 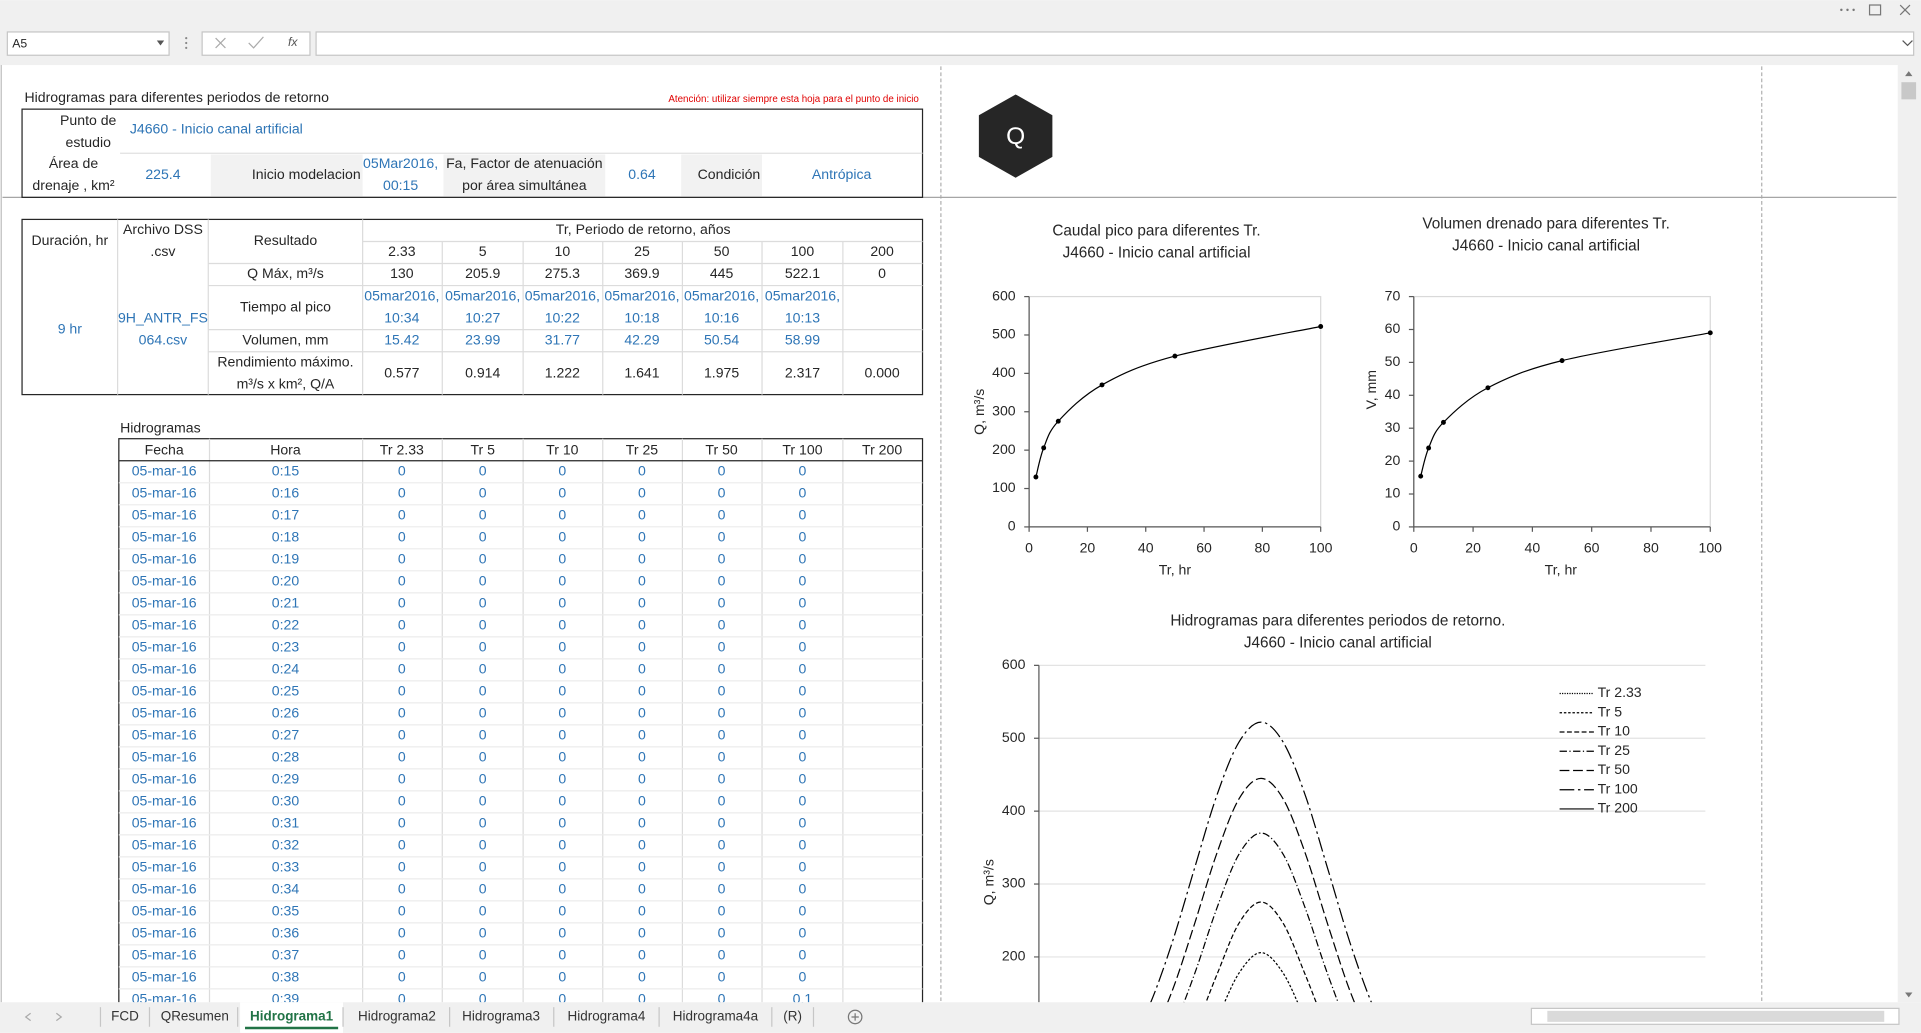 What do you see at coordinates (286, 493) in the screenshot?
I see `row-key: 0:16` at bounding box center [286, 493].